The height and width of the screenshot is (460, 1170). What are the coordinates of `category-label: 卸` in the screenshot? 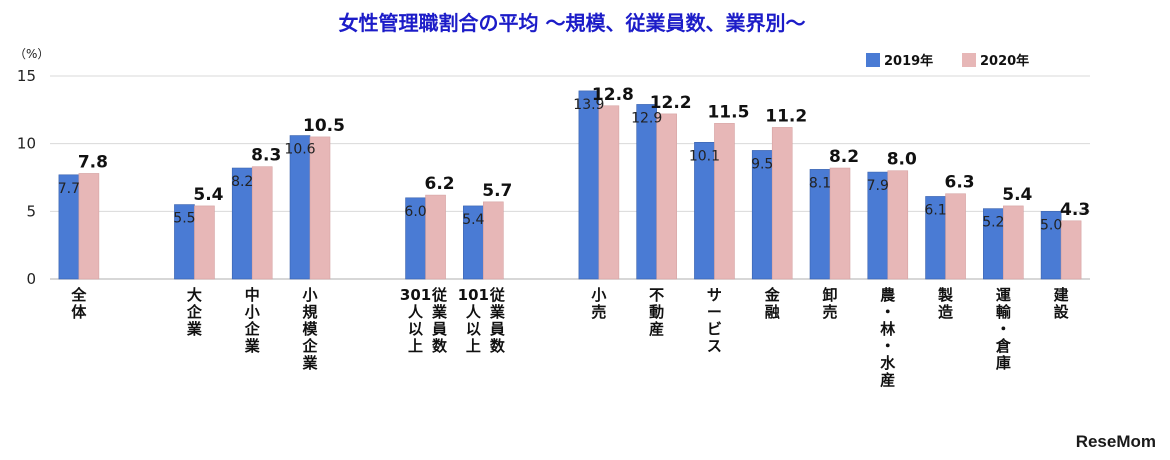 It's located at (829, 295).